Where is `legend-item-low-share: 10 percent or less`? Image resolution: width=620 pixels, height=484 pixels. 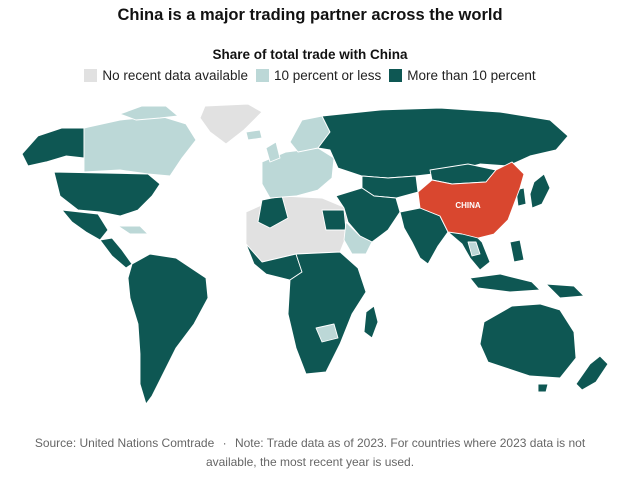 legend-item-low-share: 10 percent or less is located at coordinates (318, 75).